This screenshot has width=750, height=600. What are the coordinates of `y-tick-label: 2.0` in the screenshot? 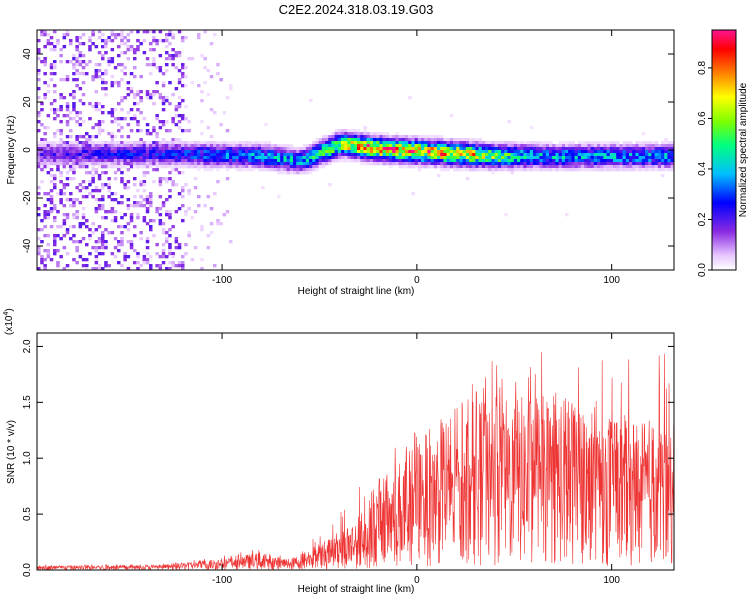 It's located at (27, 346).